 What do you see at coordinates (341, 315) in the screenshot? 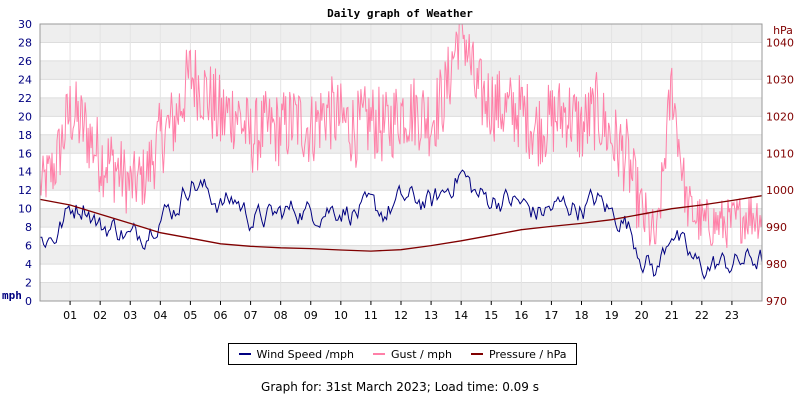
I see `x-tick-label: 10` at bounding box center [341, 315].